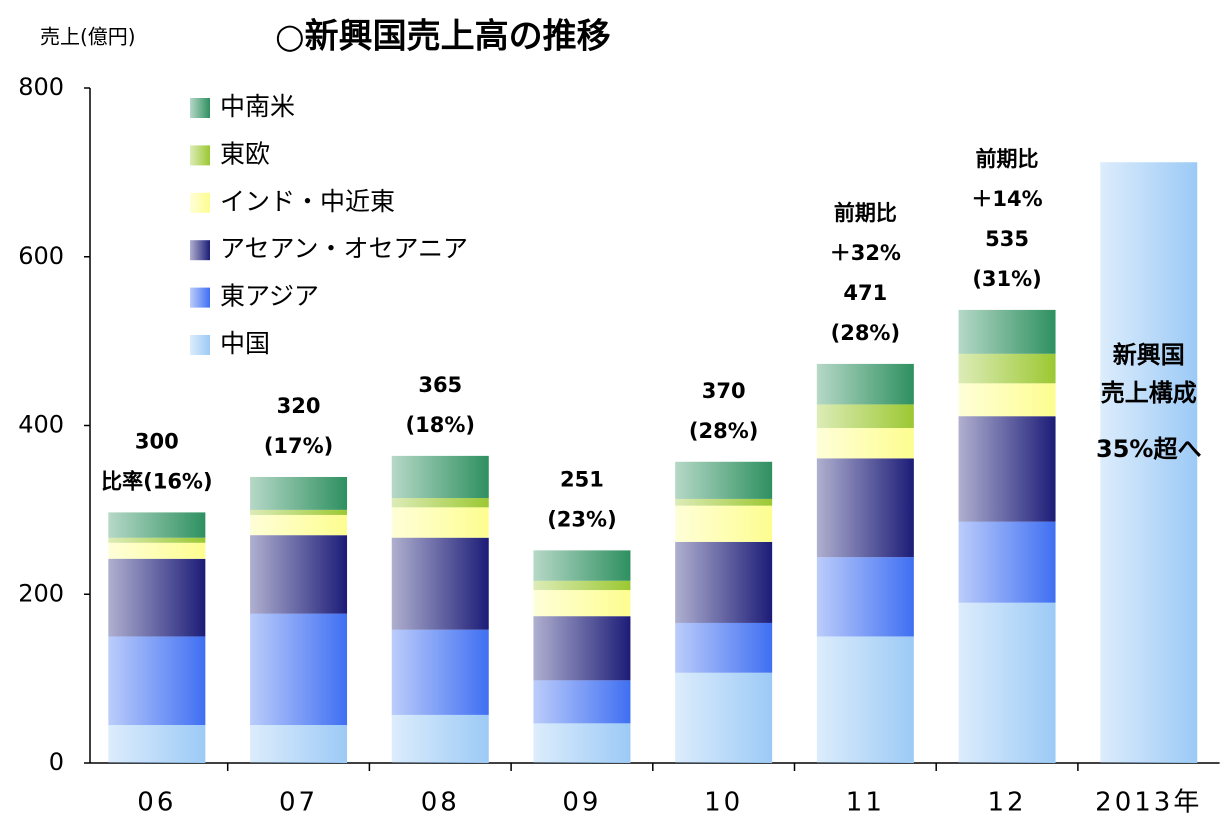 The image size is (1225, 819). I want to click on x-tick-label: 08, so click(440, 803).